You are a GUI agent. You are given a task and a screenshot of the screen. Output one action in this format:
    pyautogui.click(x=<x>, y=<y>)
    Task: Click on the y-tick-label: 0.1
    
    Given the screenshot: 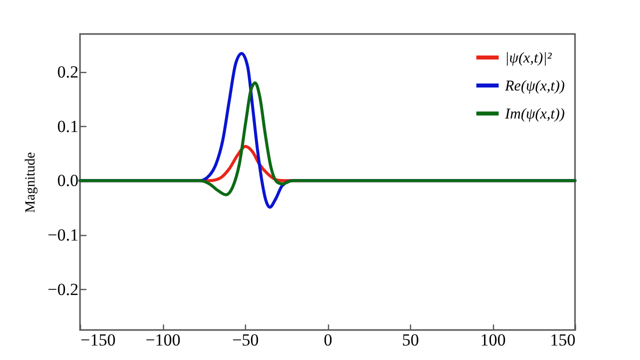 What is the action you would take?
    pyautogui.click(x=67, y=126)
    